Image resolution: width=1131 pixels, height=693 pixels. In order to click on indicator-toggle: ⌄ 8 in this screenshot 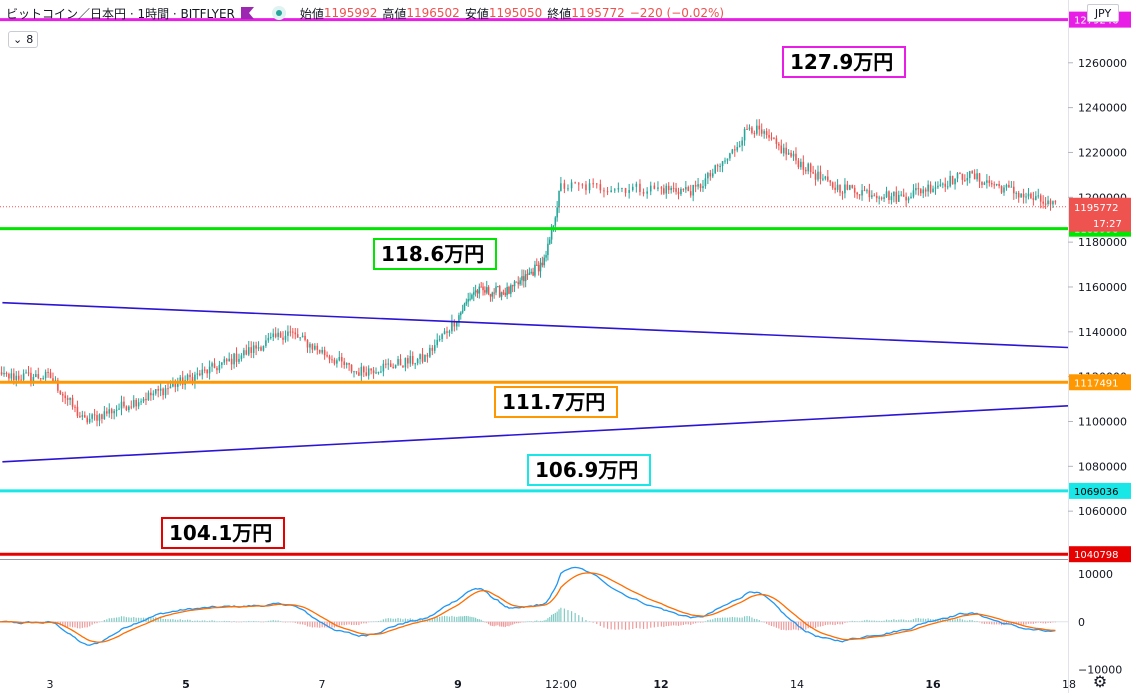, I will do `click(23, 39)`.